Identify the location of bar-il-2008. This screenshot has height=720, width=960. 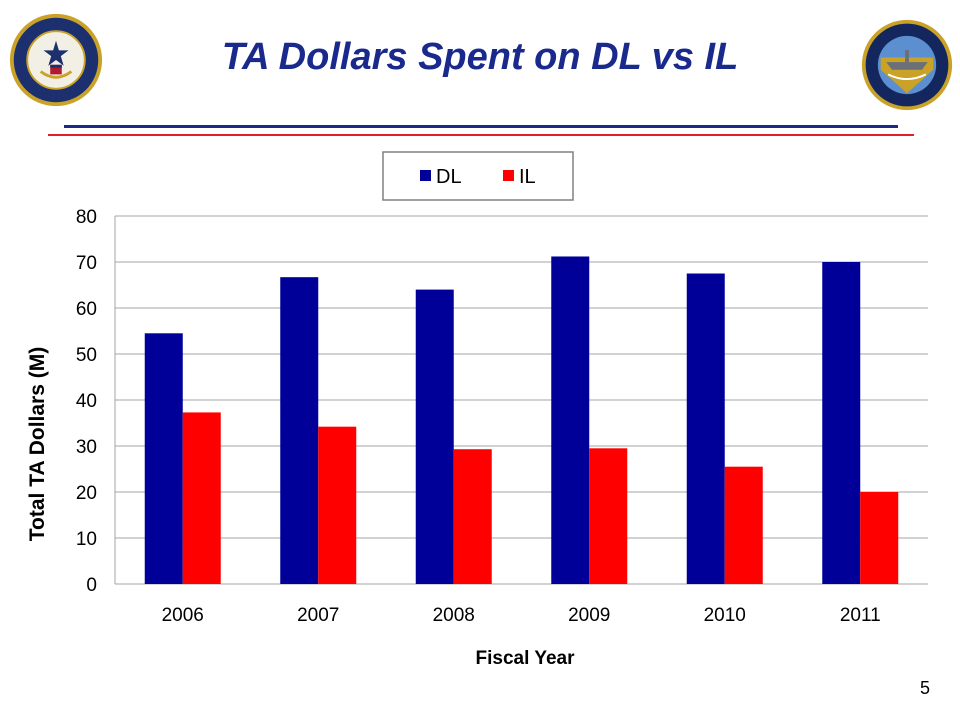
(472, 516).